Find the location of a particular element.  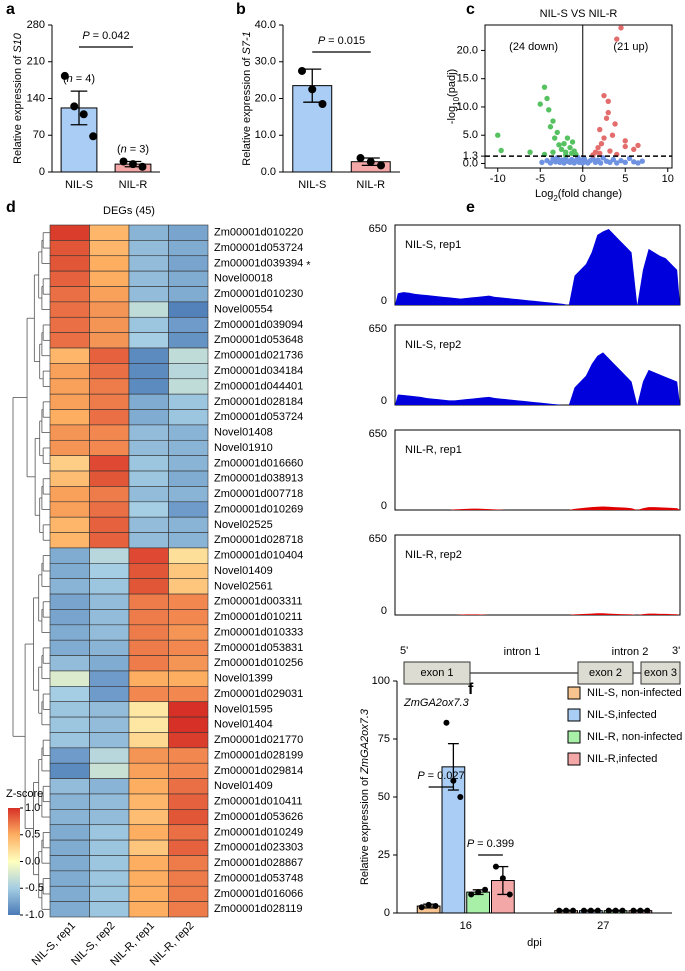

row-label: Zm00001d010230 is located at coordinates (258, 294).